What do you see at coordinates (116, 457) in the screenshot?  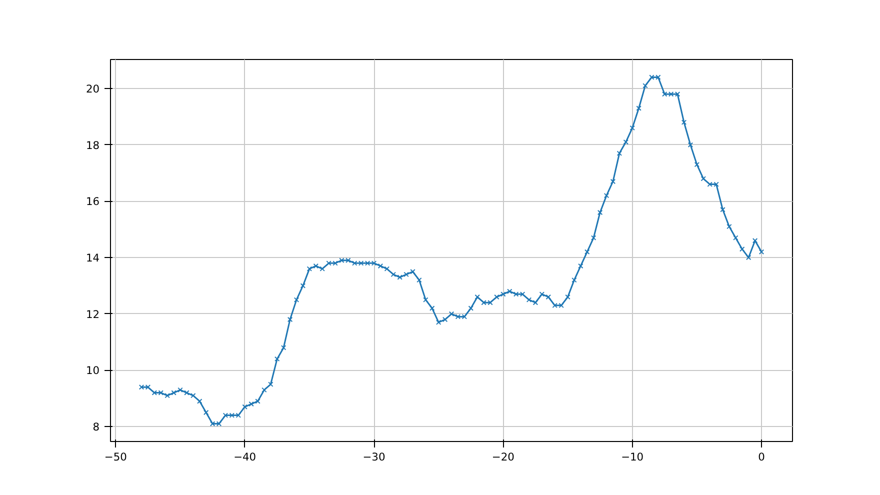 I see `x-tick-label: −50` at bounding box center [116, 457].